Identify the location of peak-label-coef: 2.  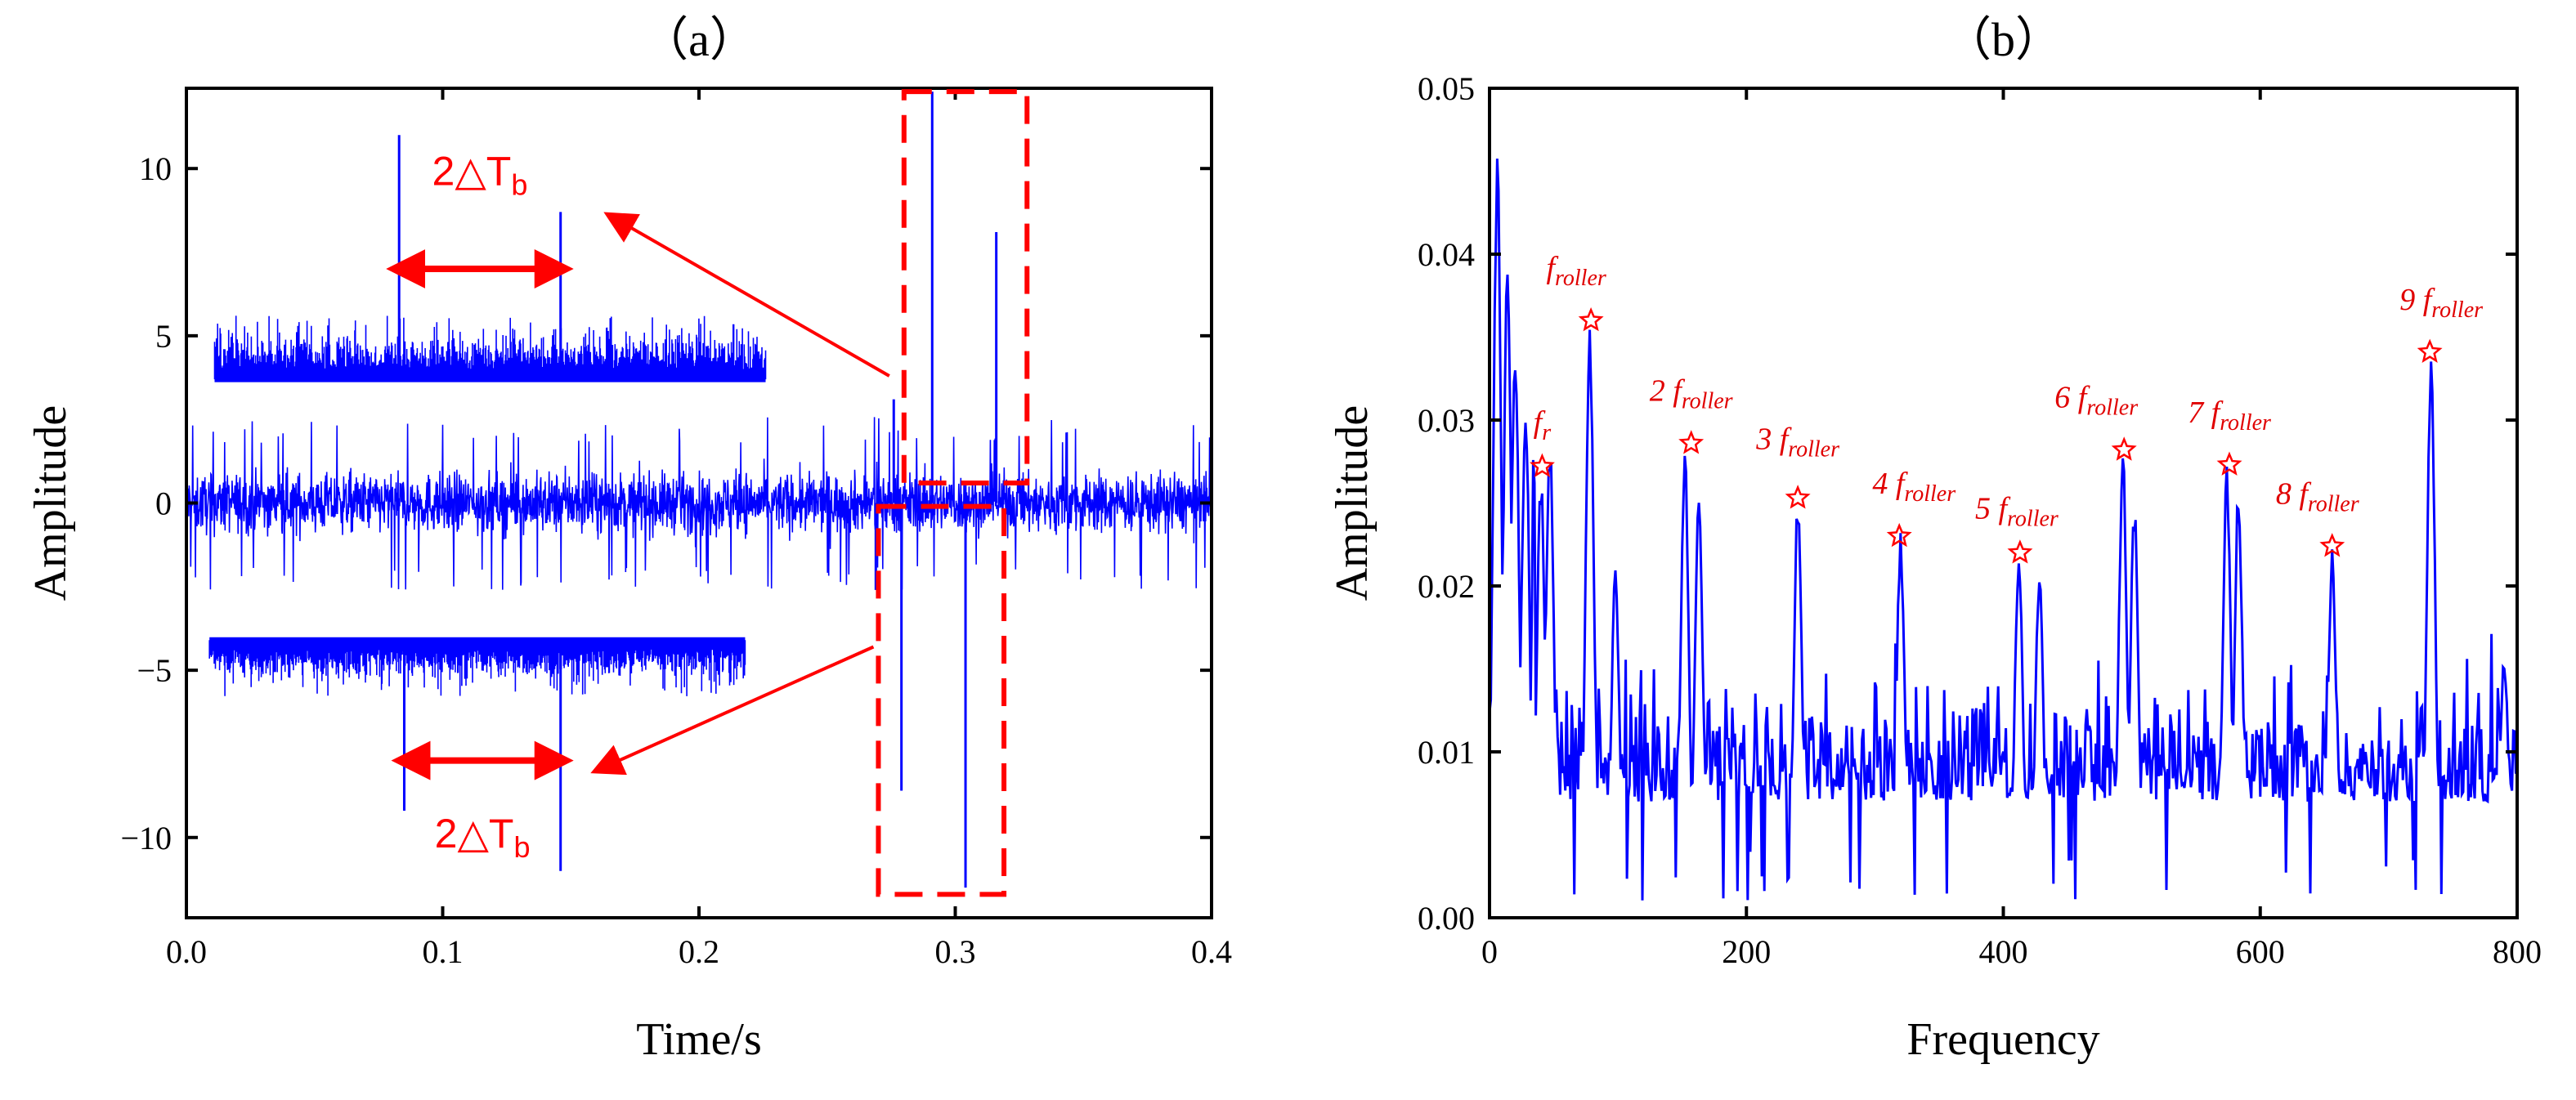
(1661, 390).